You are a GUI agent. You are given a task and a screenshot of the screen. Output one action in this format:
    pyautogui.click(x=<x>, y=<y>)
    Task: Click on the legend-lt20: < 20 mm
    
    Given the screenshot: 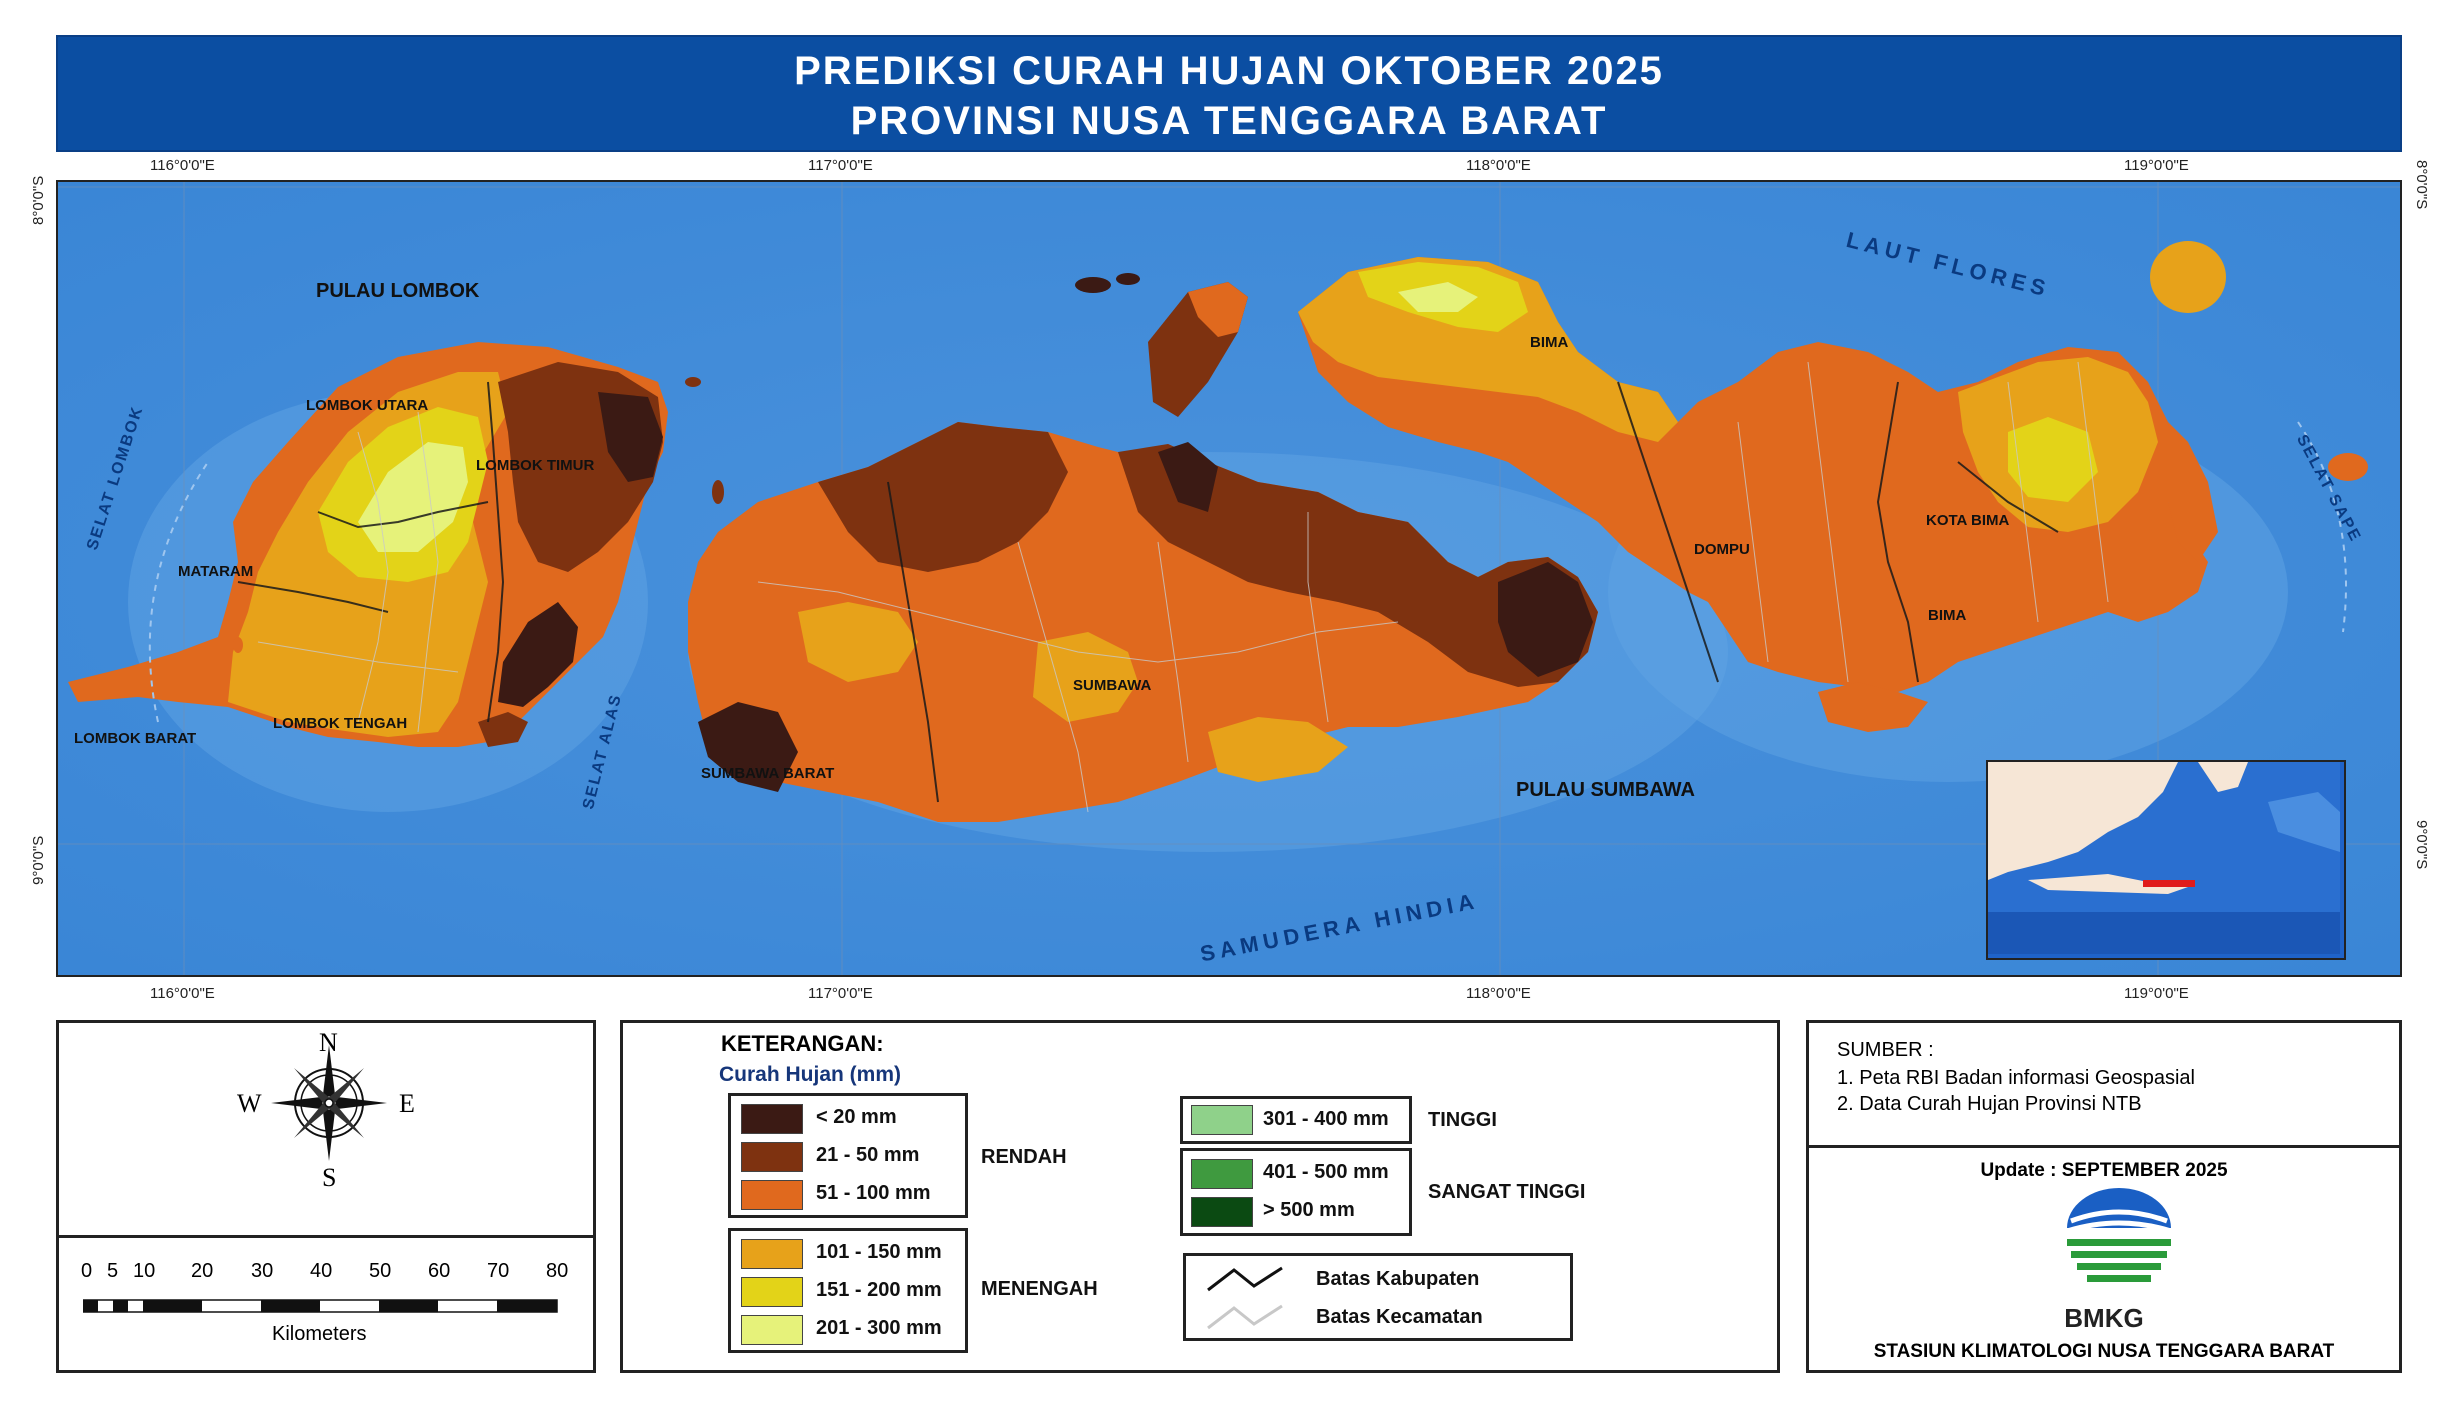 What is the action you would take?
    pyautogui.click(x=856, y=1117)
    